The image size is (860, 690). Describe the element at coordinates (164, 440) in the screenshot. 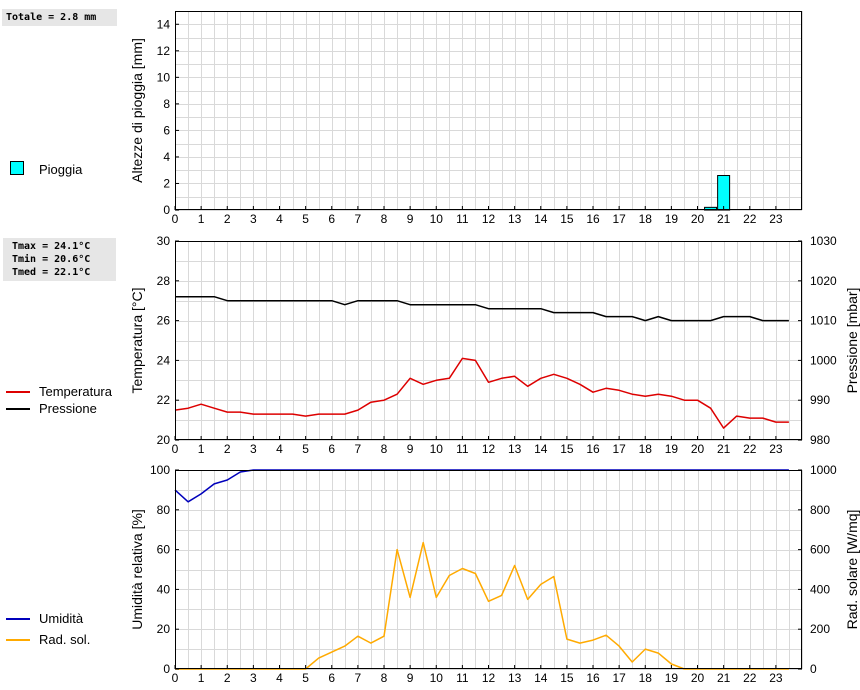

I see `y-tick-label: 20` at that location.